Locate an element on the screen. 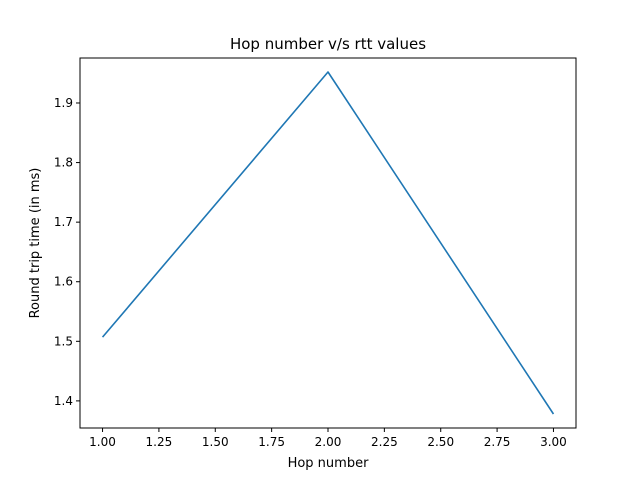 The width and height of the screenshot is (640, 480). chart-title: Hop number v/s rtt values is located at coordinates (328, 44).